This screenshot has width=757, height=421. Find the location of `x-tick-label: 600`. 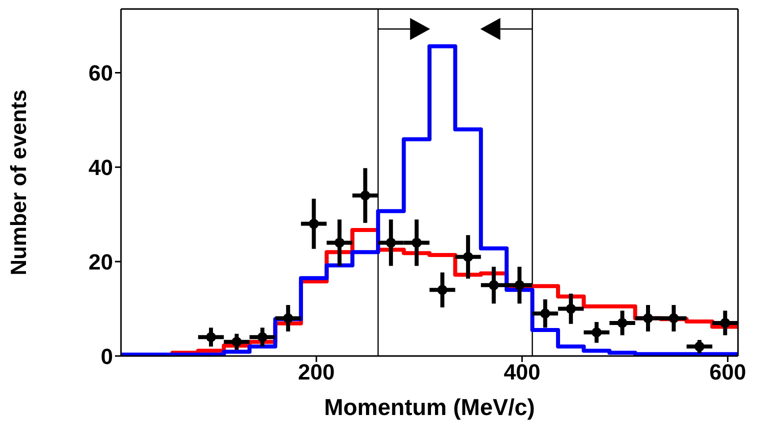

x-tick-label: 600 is located at coordinates (727, 372).